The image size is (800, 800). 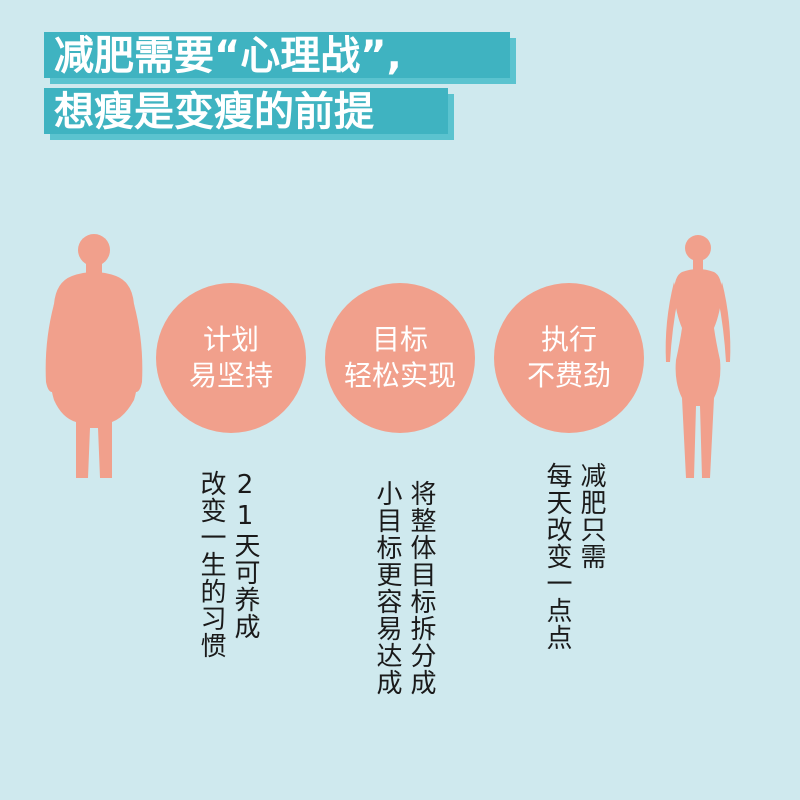 What do you see at coordinates (214, 112) in the screenshot?
I see `page-title-line-2: 想瘦是变瘦的前提` at bounding box center [214, 112].